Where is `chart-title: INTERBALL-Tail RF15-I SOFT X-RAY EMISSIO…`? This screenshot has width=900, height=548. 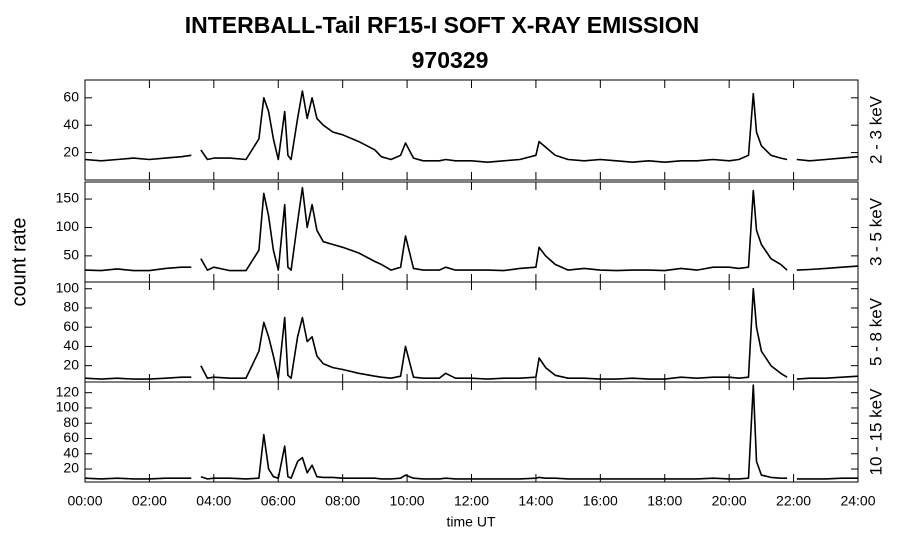 chart-title: INTERBALL-Tail RF15-I SOFT X-RAY EMISSIO… is located at coordinates (442, 25).